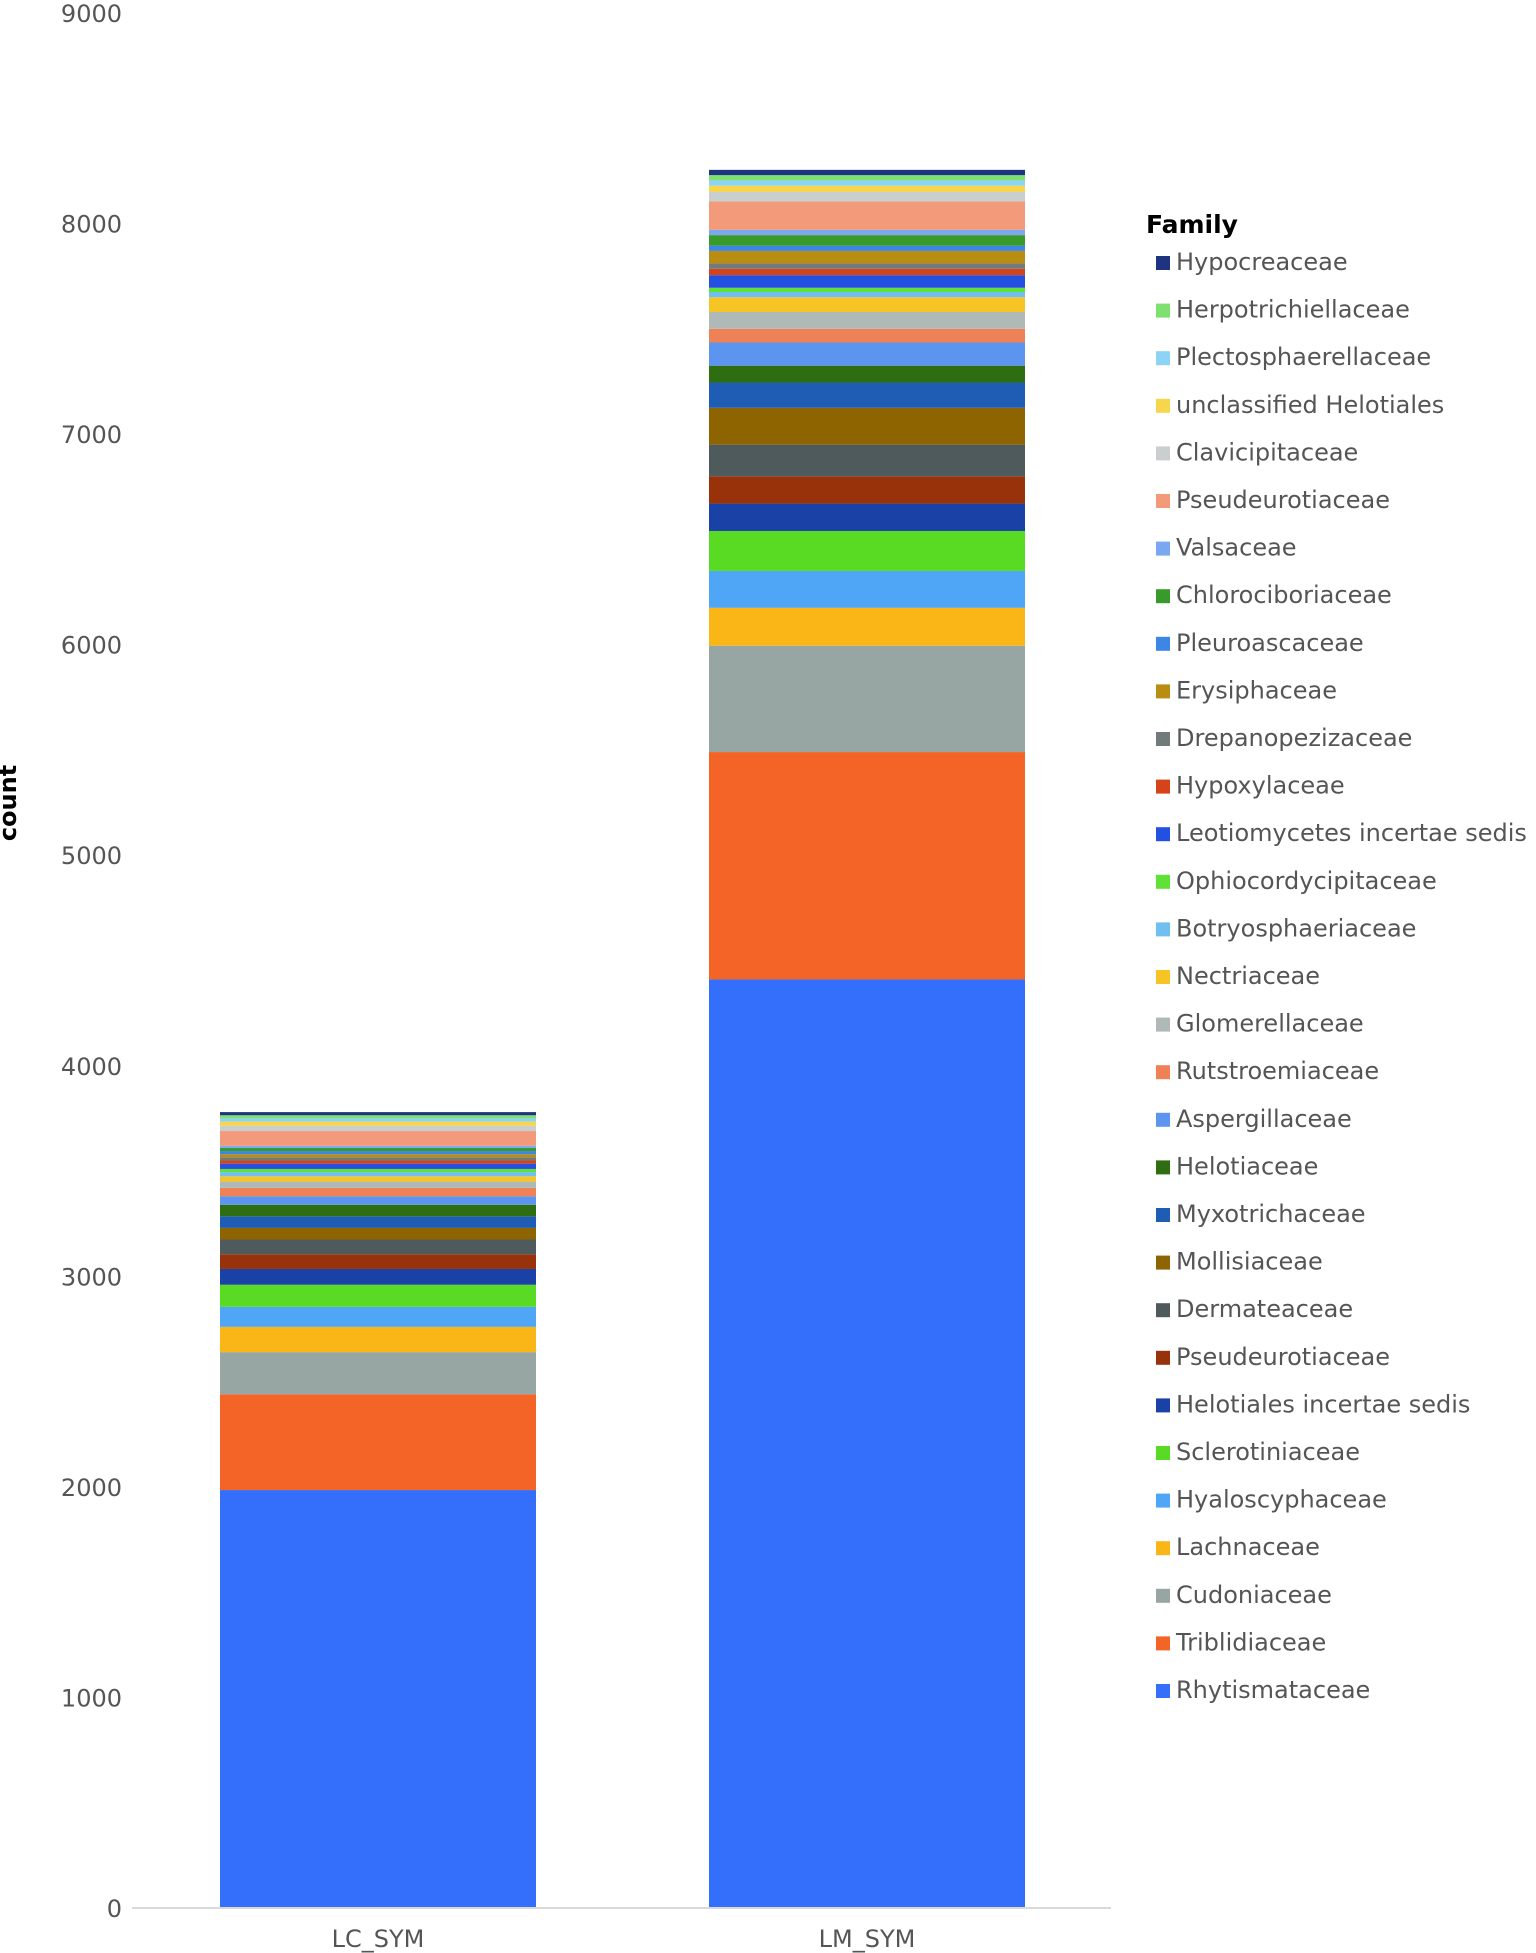 Image resolution: width=1536 pixels, height=1953 pixels. Describe the element at coordinates (1351, 833) in the screenshot. I see `legend-label: Leotiomycetes incertae sedis` at that location.